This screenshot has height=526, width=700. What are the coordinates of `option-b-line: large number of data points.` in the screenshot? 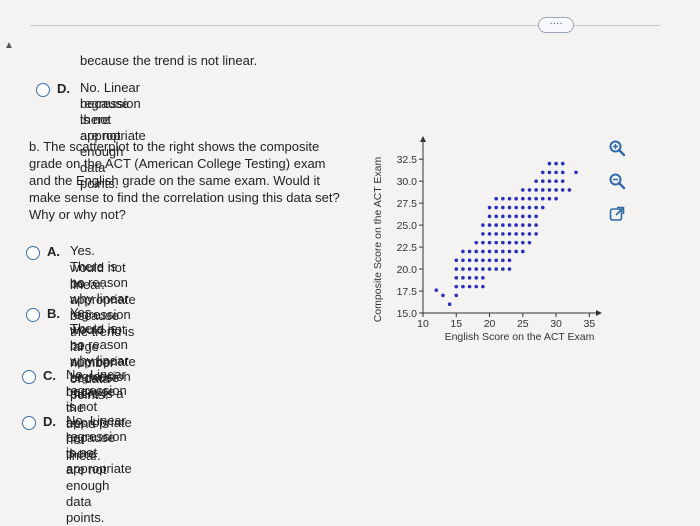 It's located at (92, 370).